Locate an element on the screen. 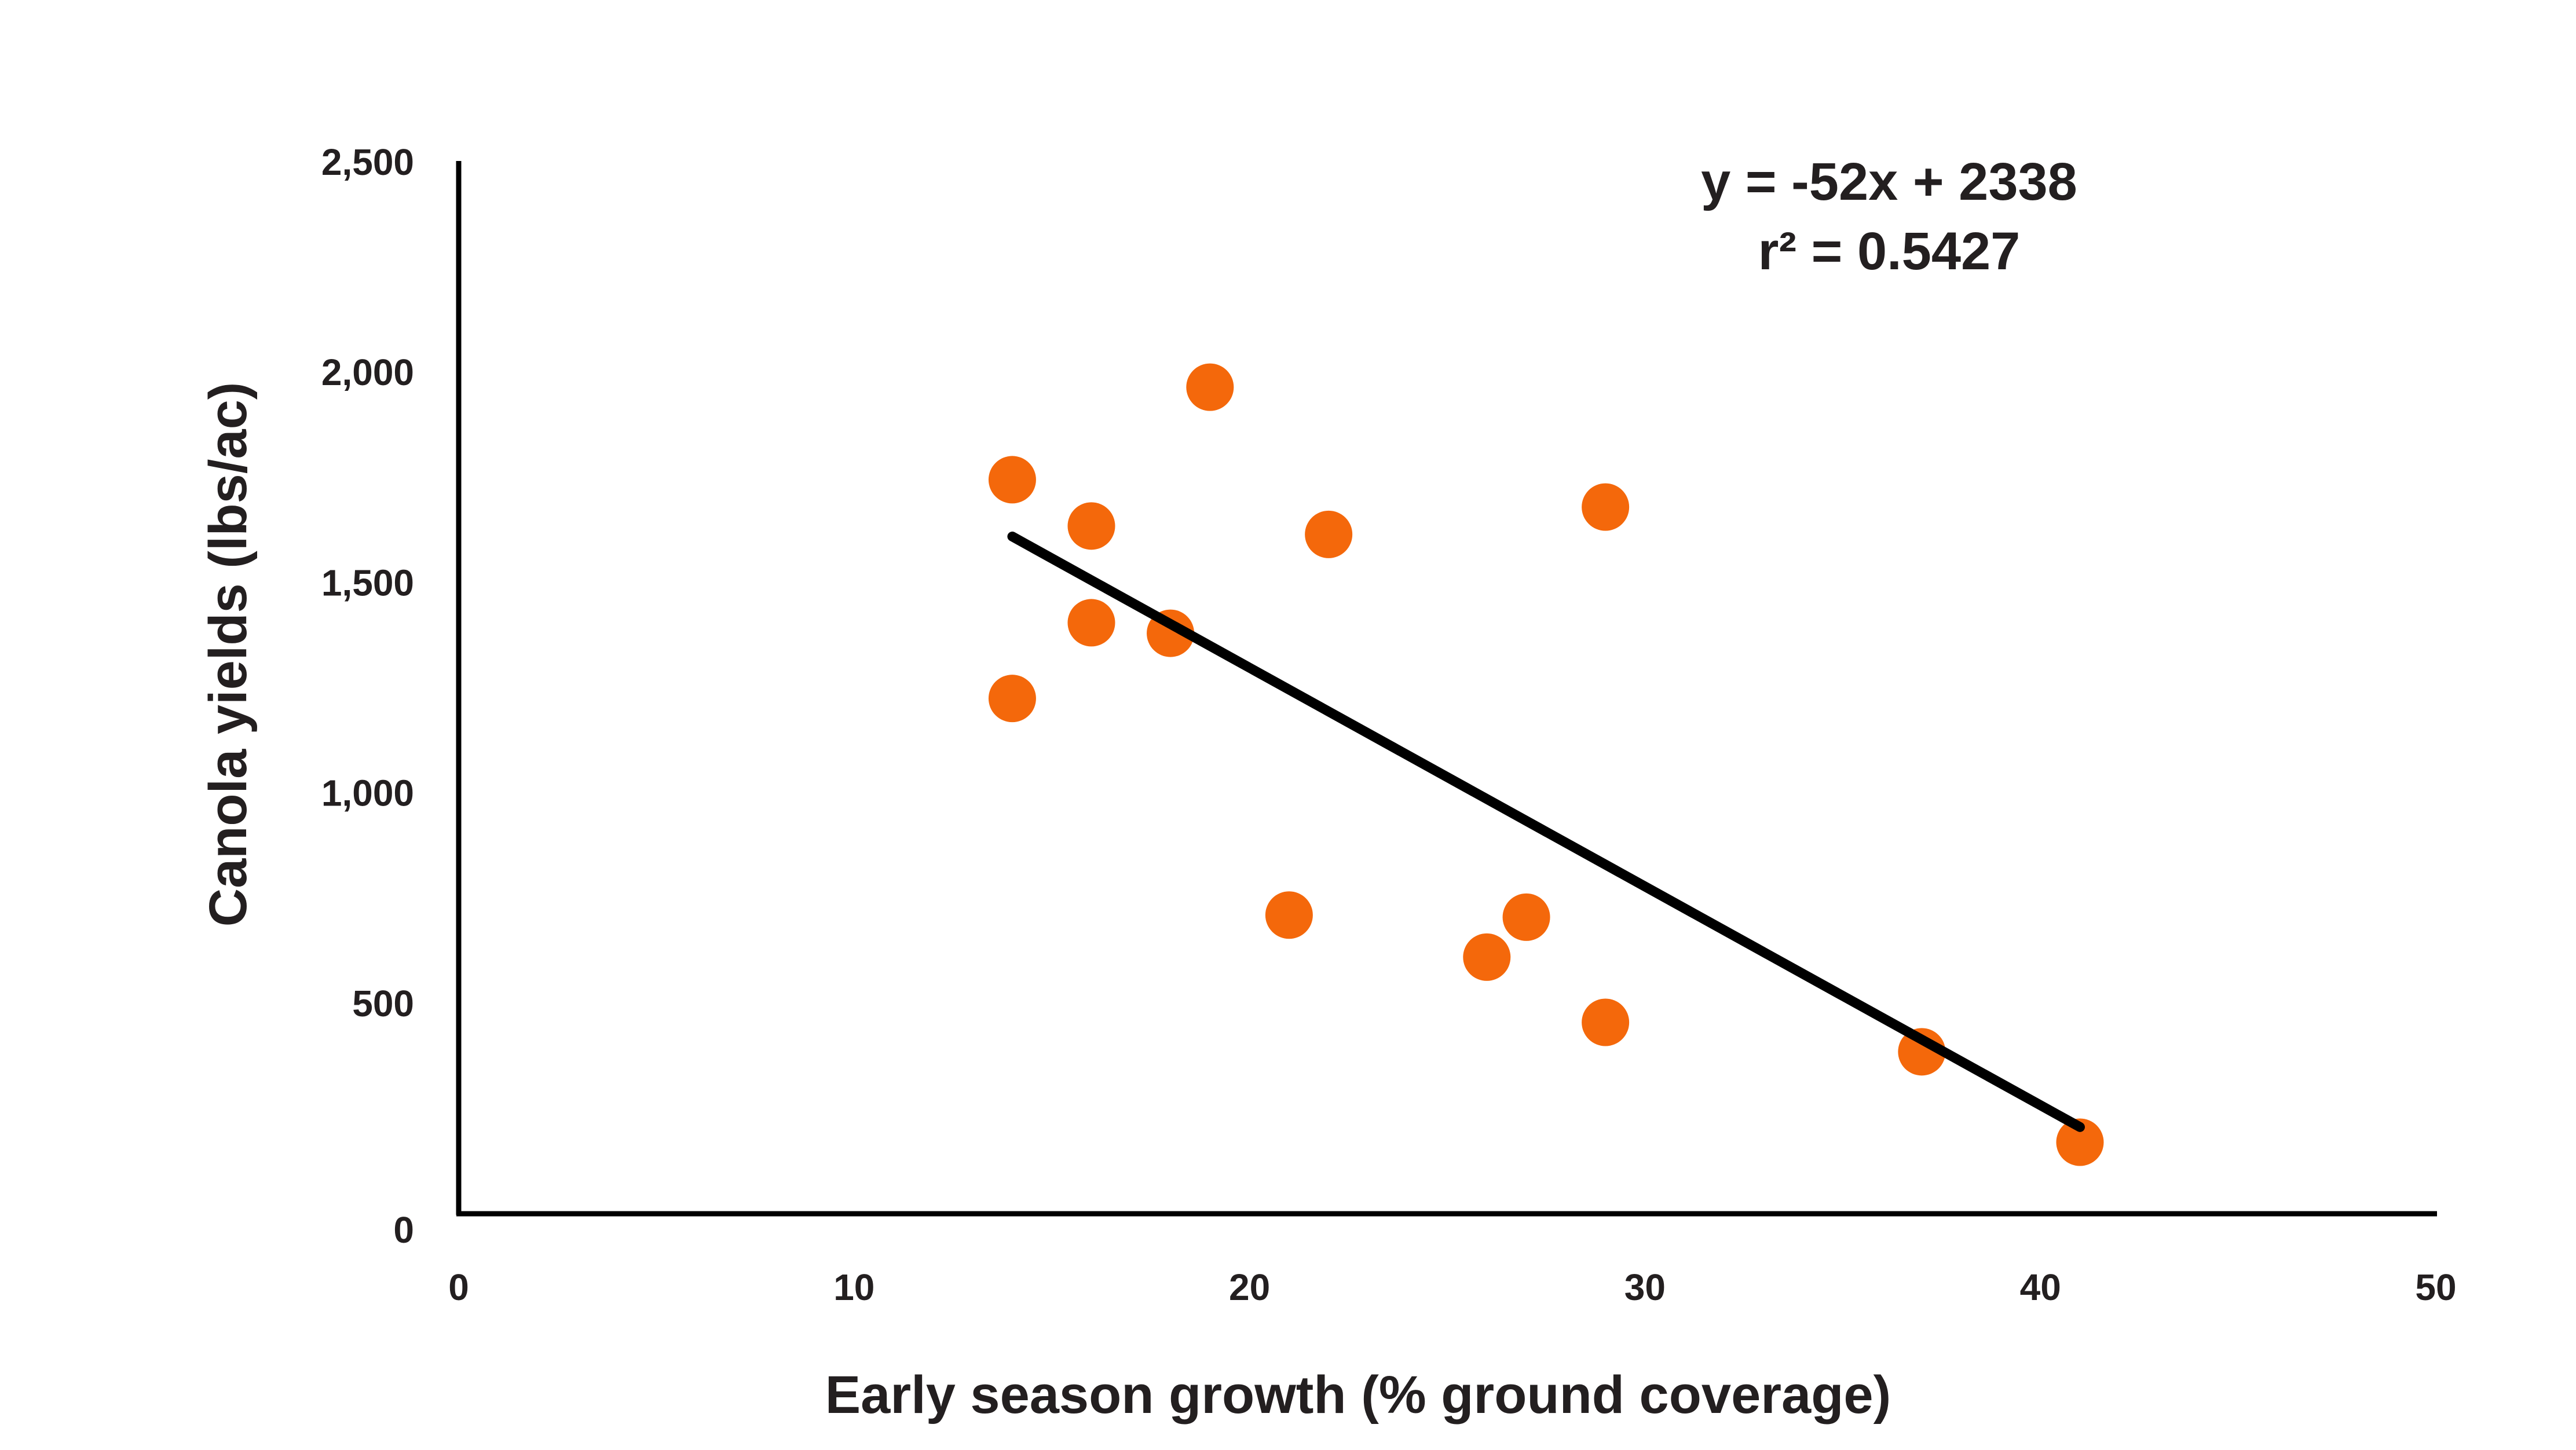 This screenshot has width=2576, height=1450. y-tick-label: 2,500 is located at coordinates (367, 162).